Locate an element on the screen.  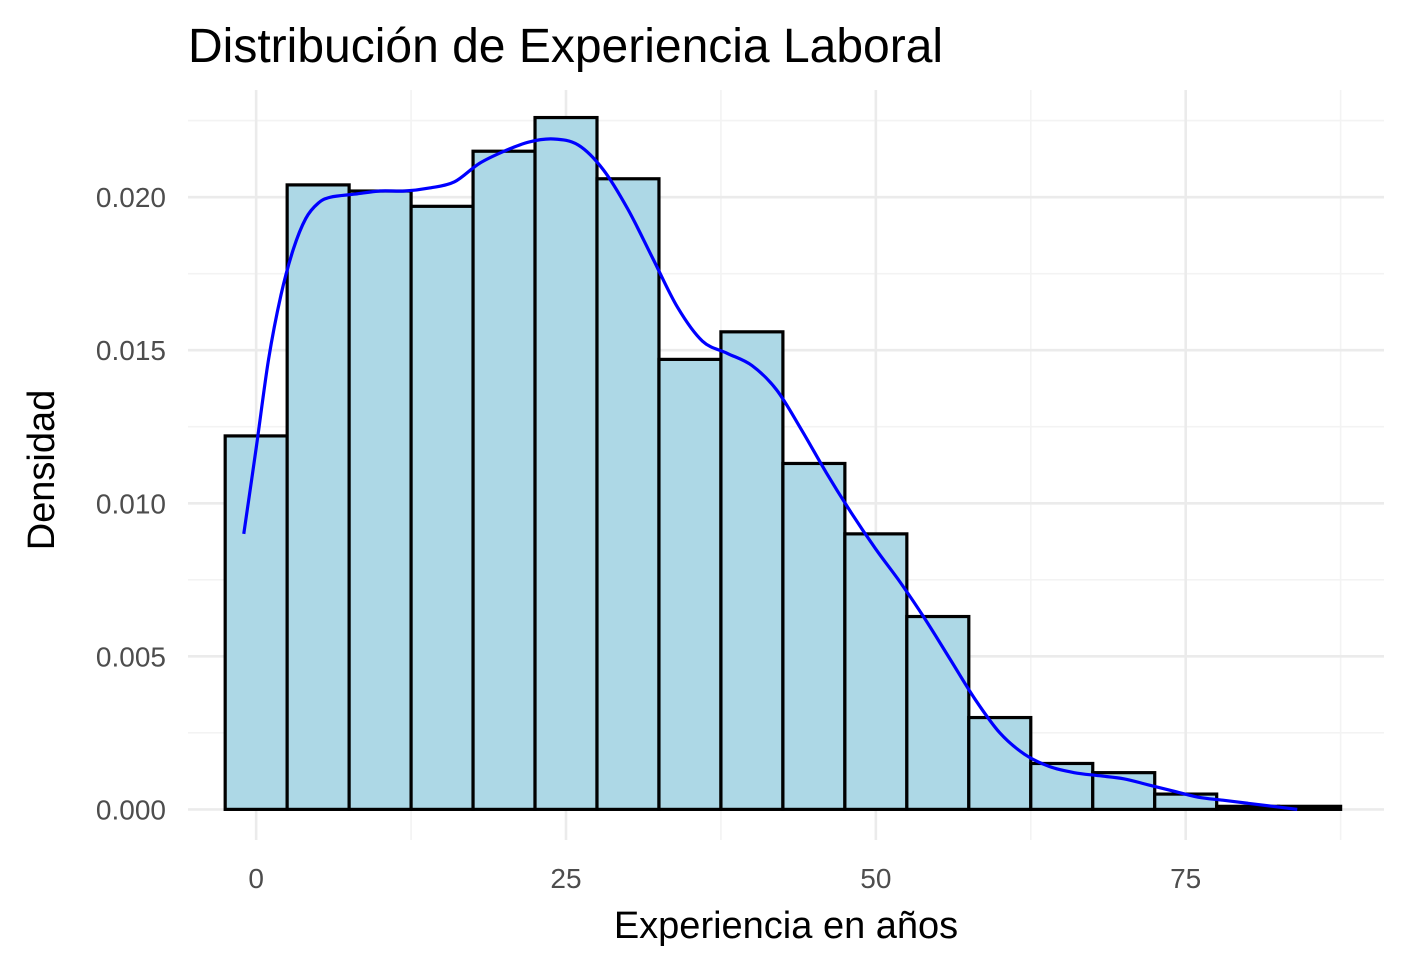
y-tick-label: 0.010 is located at coordinates (131, 503).